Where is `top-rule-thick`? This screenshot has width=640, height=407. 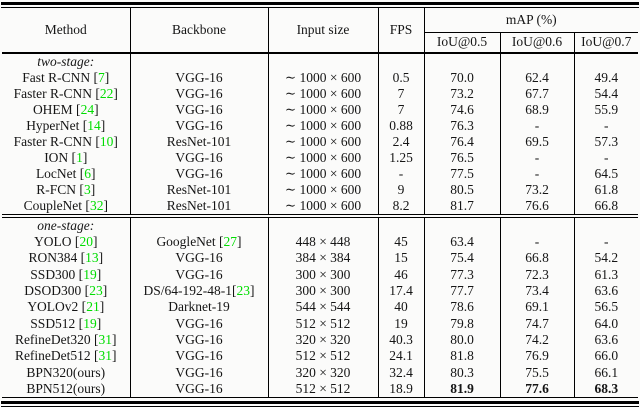
top-rule-thick is located at coordinates (320, 3).